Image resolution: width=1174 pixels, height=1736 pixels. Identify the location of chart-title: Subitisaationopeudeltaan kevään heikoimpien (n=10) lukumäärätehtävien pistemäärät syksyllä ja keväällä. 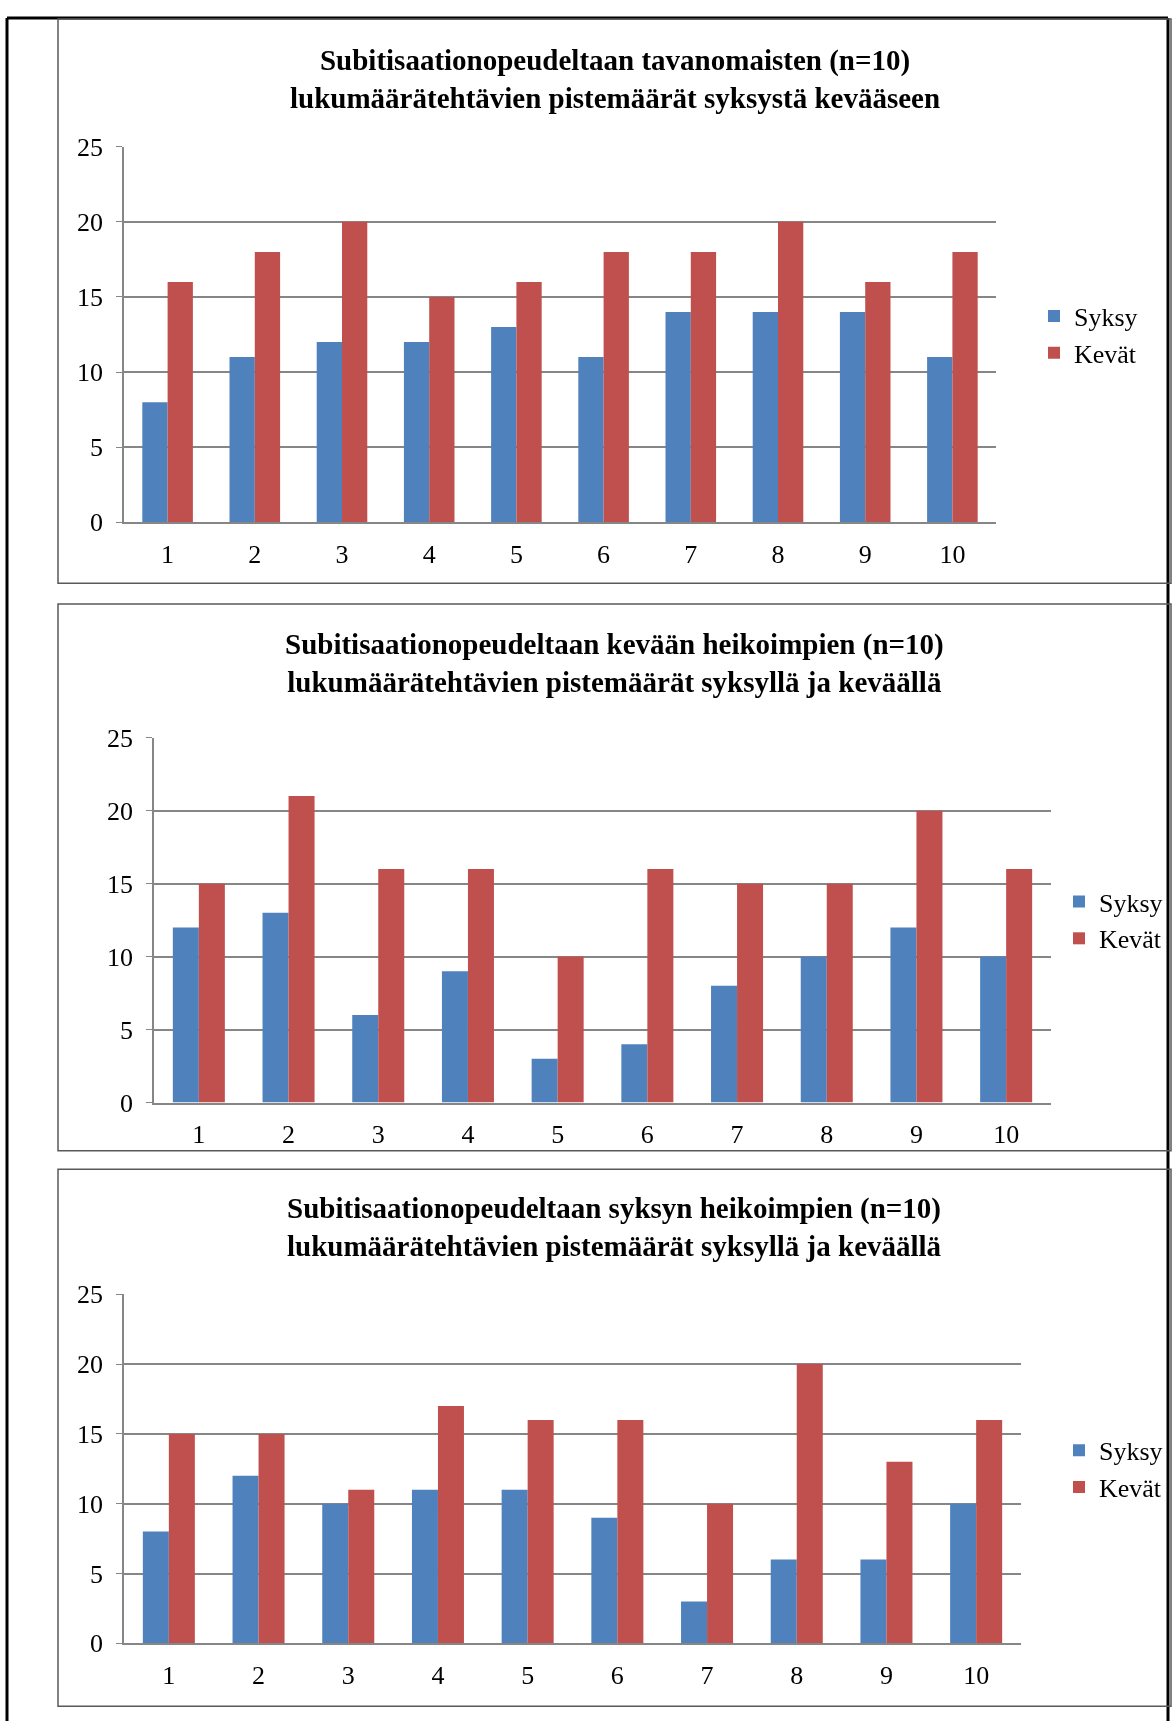
(614, 663).